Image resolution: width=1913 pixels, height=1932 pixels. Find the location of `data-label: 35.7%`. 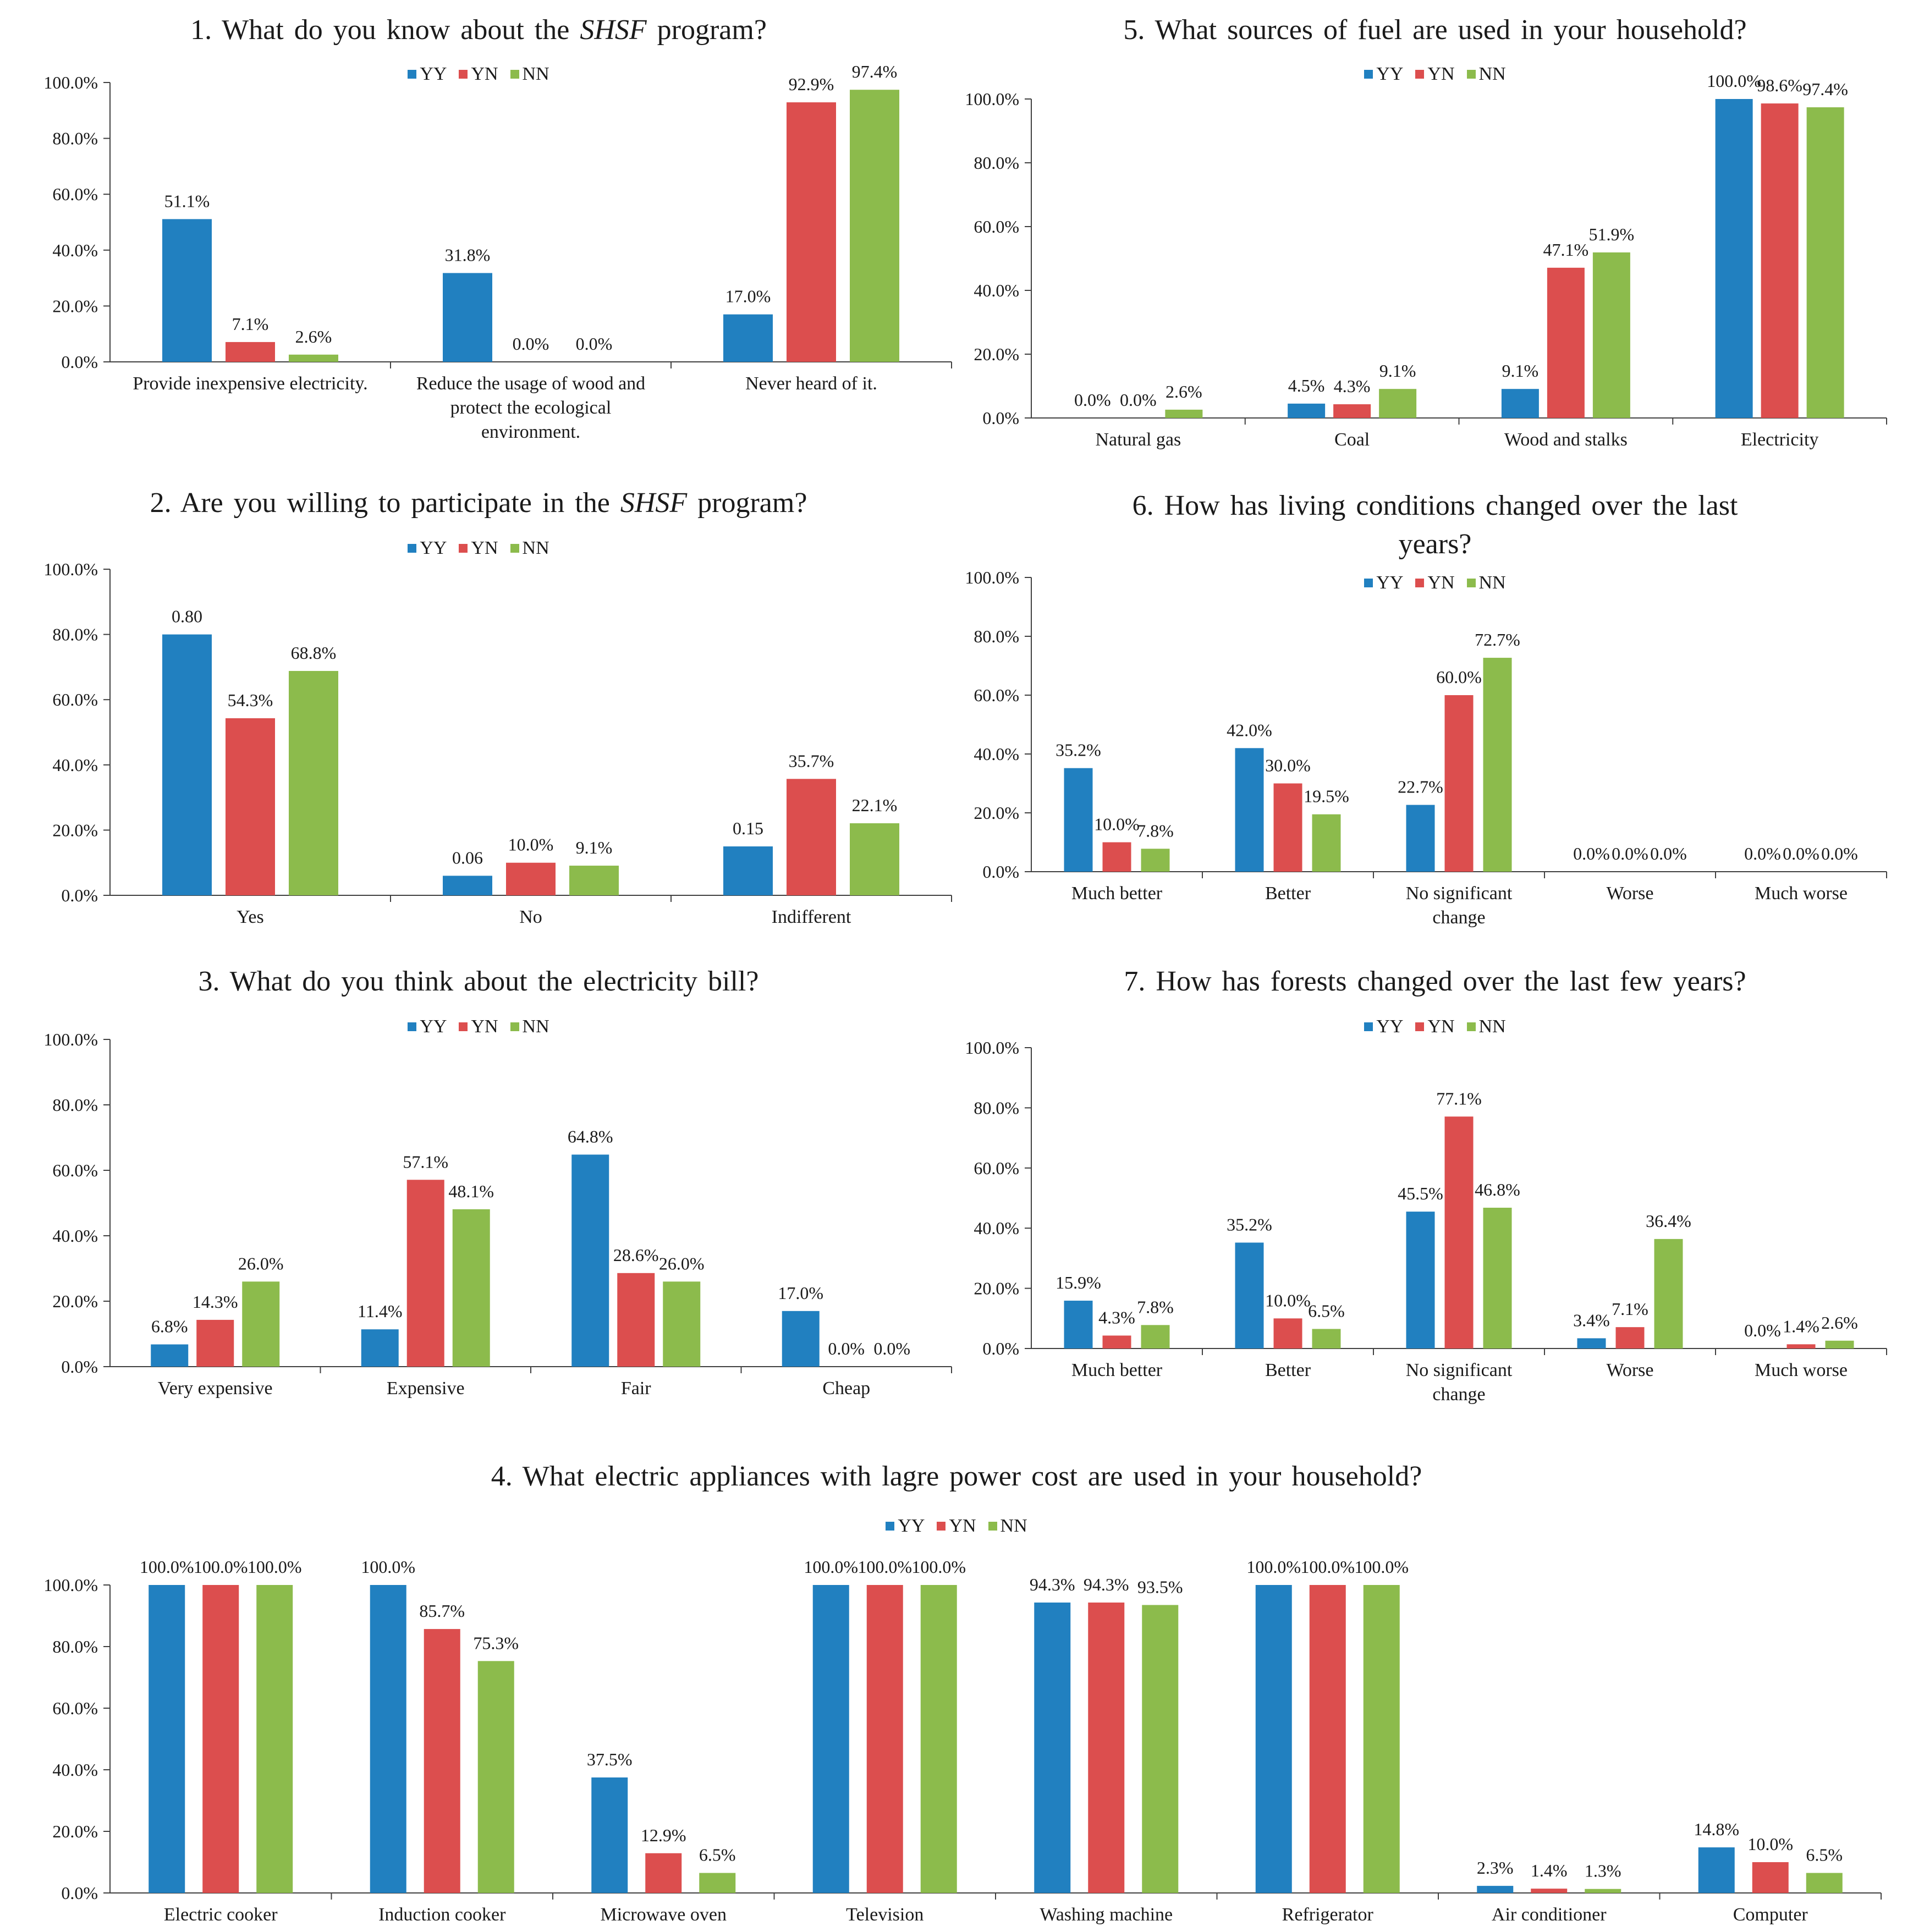

data-label: 35.7% is located at coordinates (812, 760).